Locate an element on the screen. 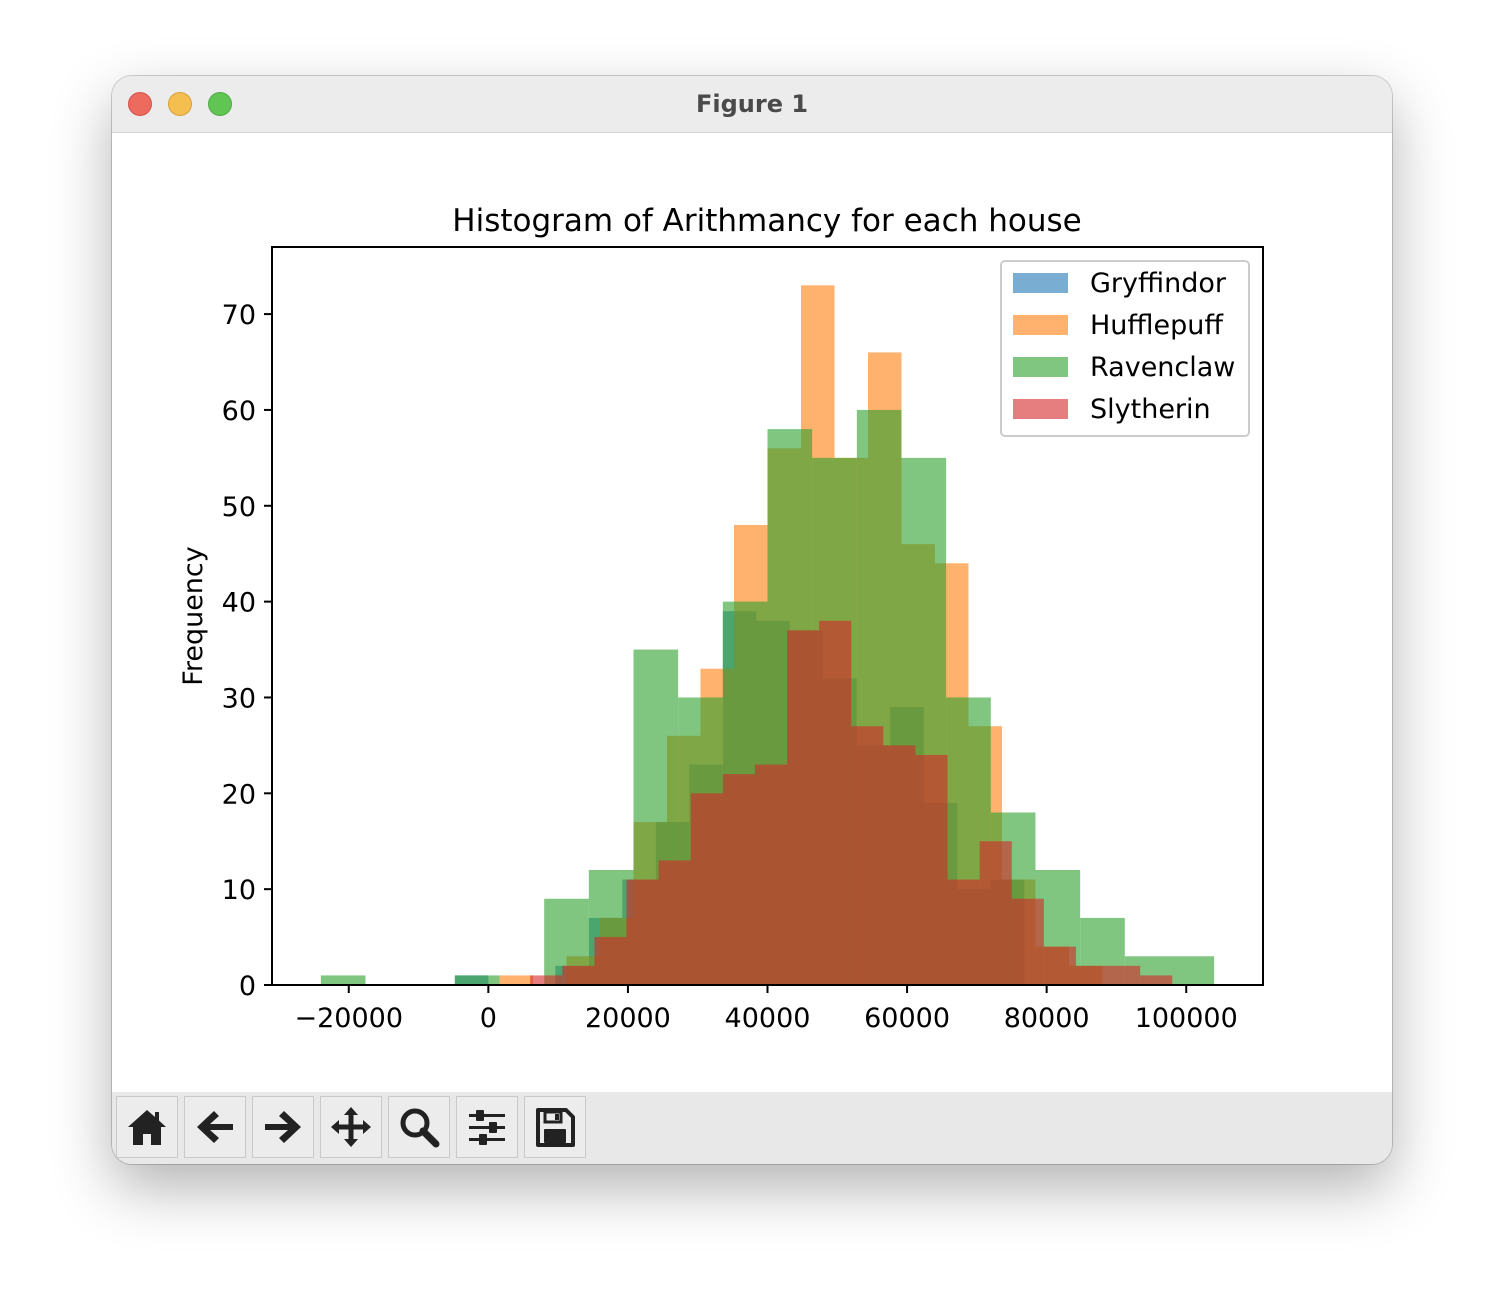 The height and width of the screenshot is (1312, 1504). title-bar: Figure 1 is located at coordinates (752, 104).